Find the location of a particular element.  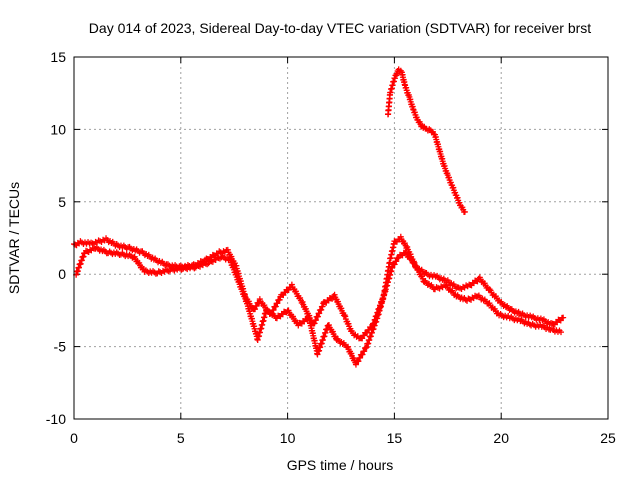

y-axis-label: SDTVAR / TECUs is located at coordinates (14, 238).